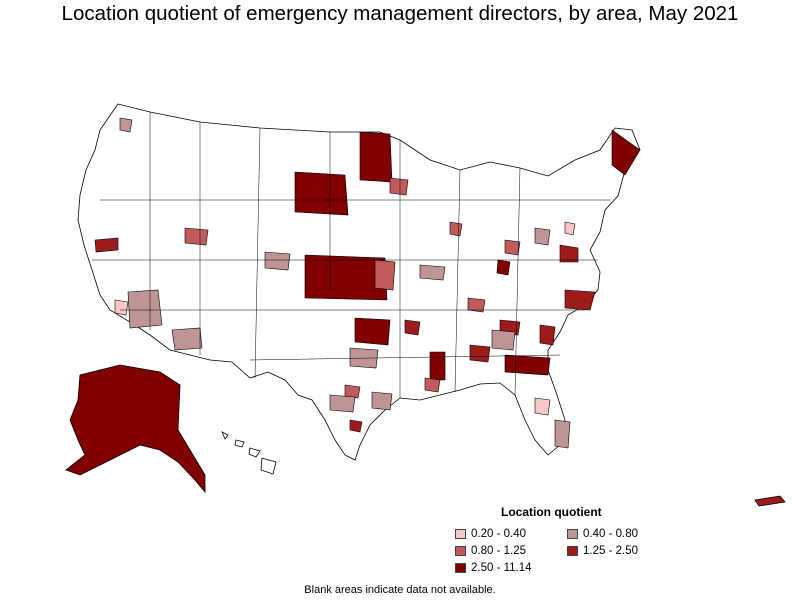 This screenshot has height=600, width=800. What do you see at coordinates (610, 551) in the screenshot?
I see `legend-label: 1.25 - 2.50` at bounding box center [610, 551].